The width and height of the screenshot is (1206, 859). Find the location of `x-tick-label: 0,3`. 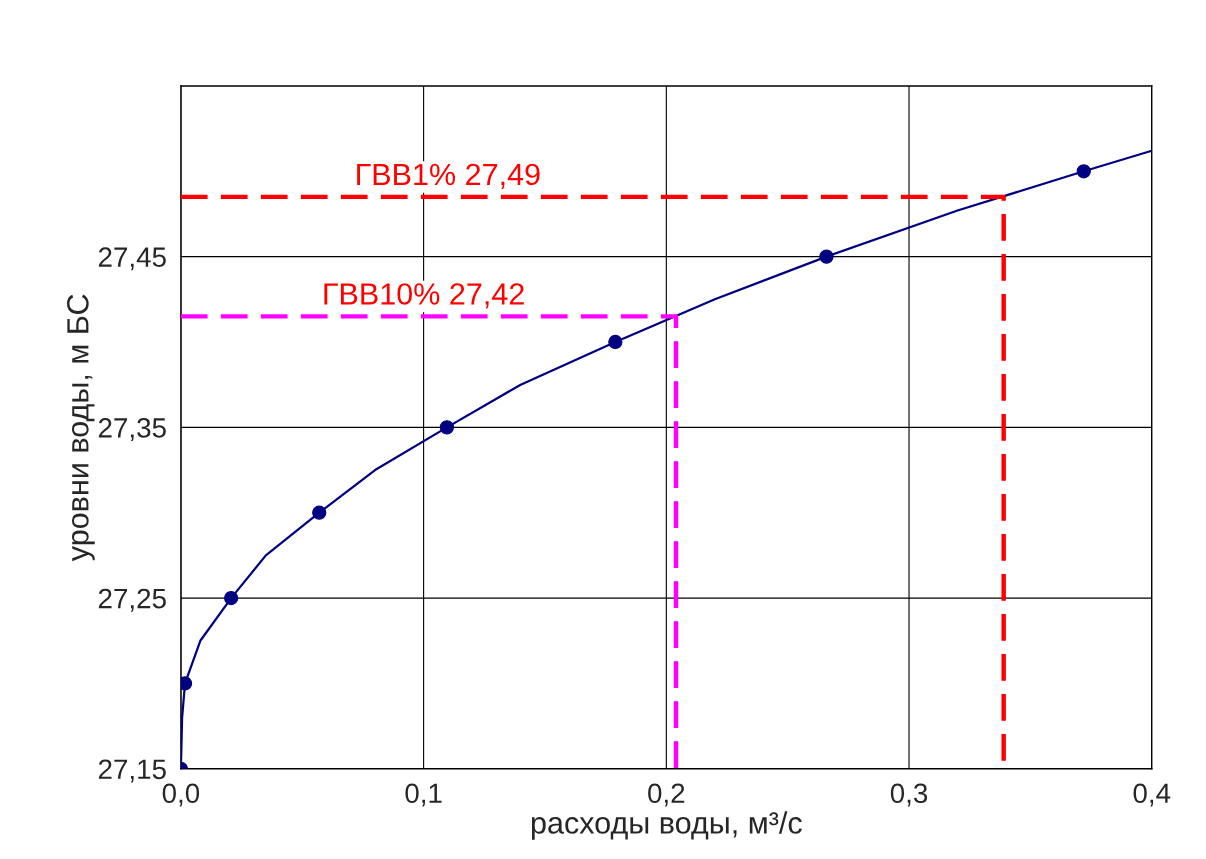

x-tick-label: 0,3 is located at coordinates (909, 795).